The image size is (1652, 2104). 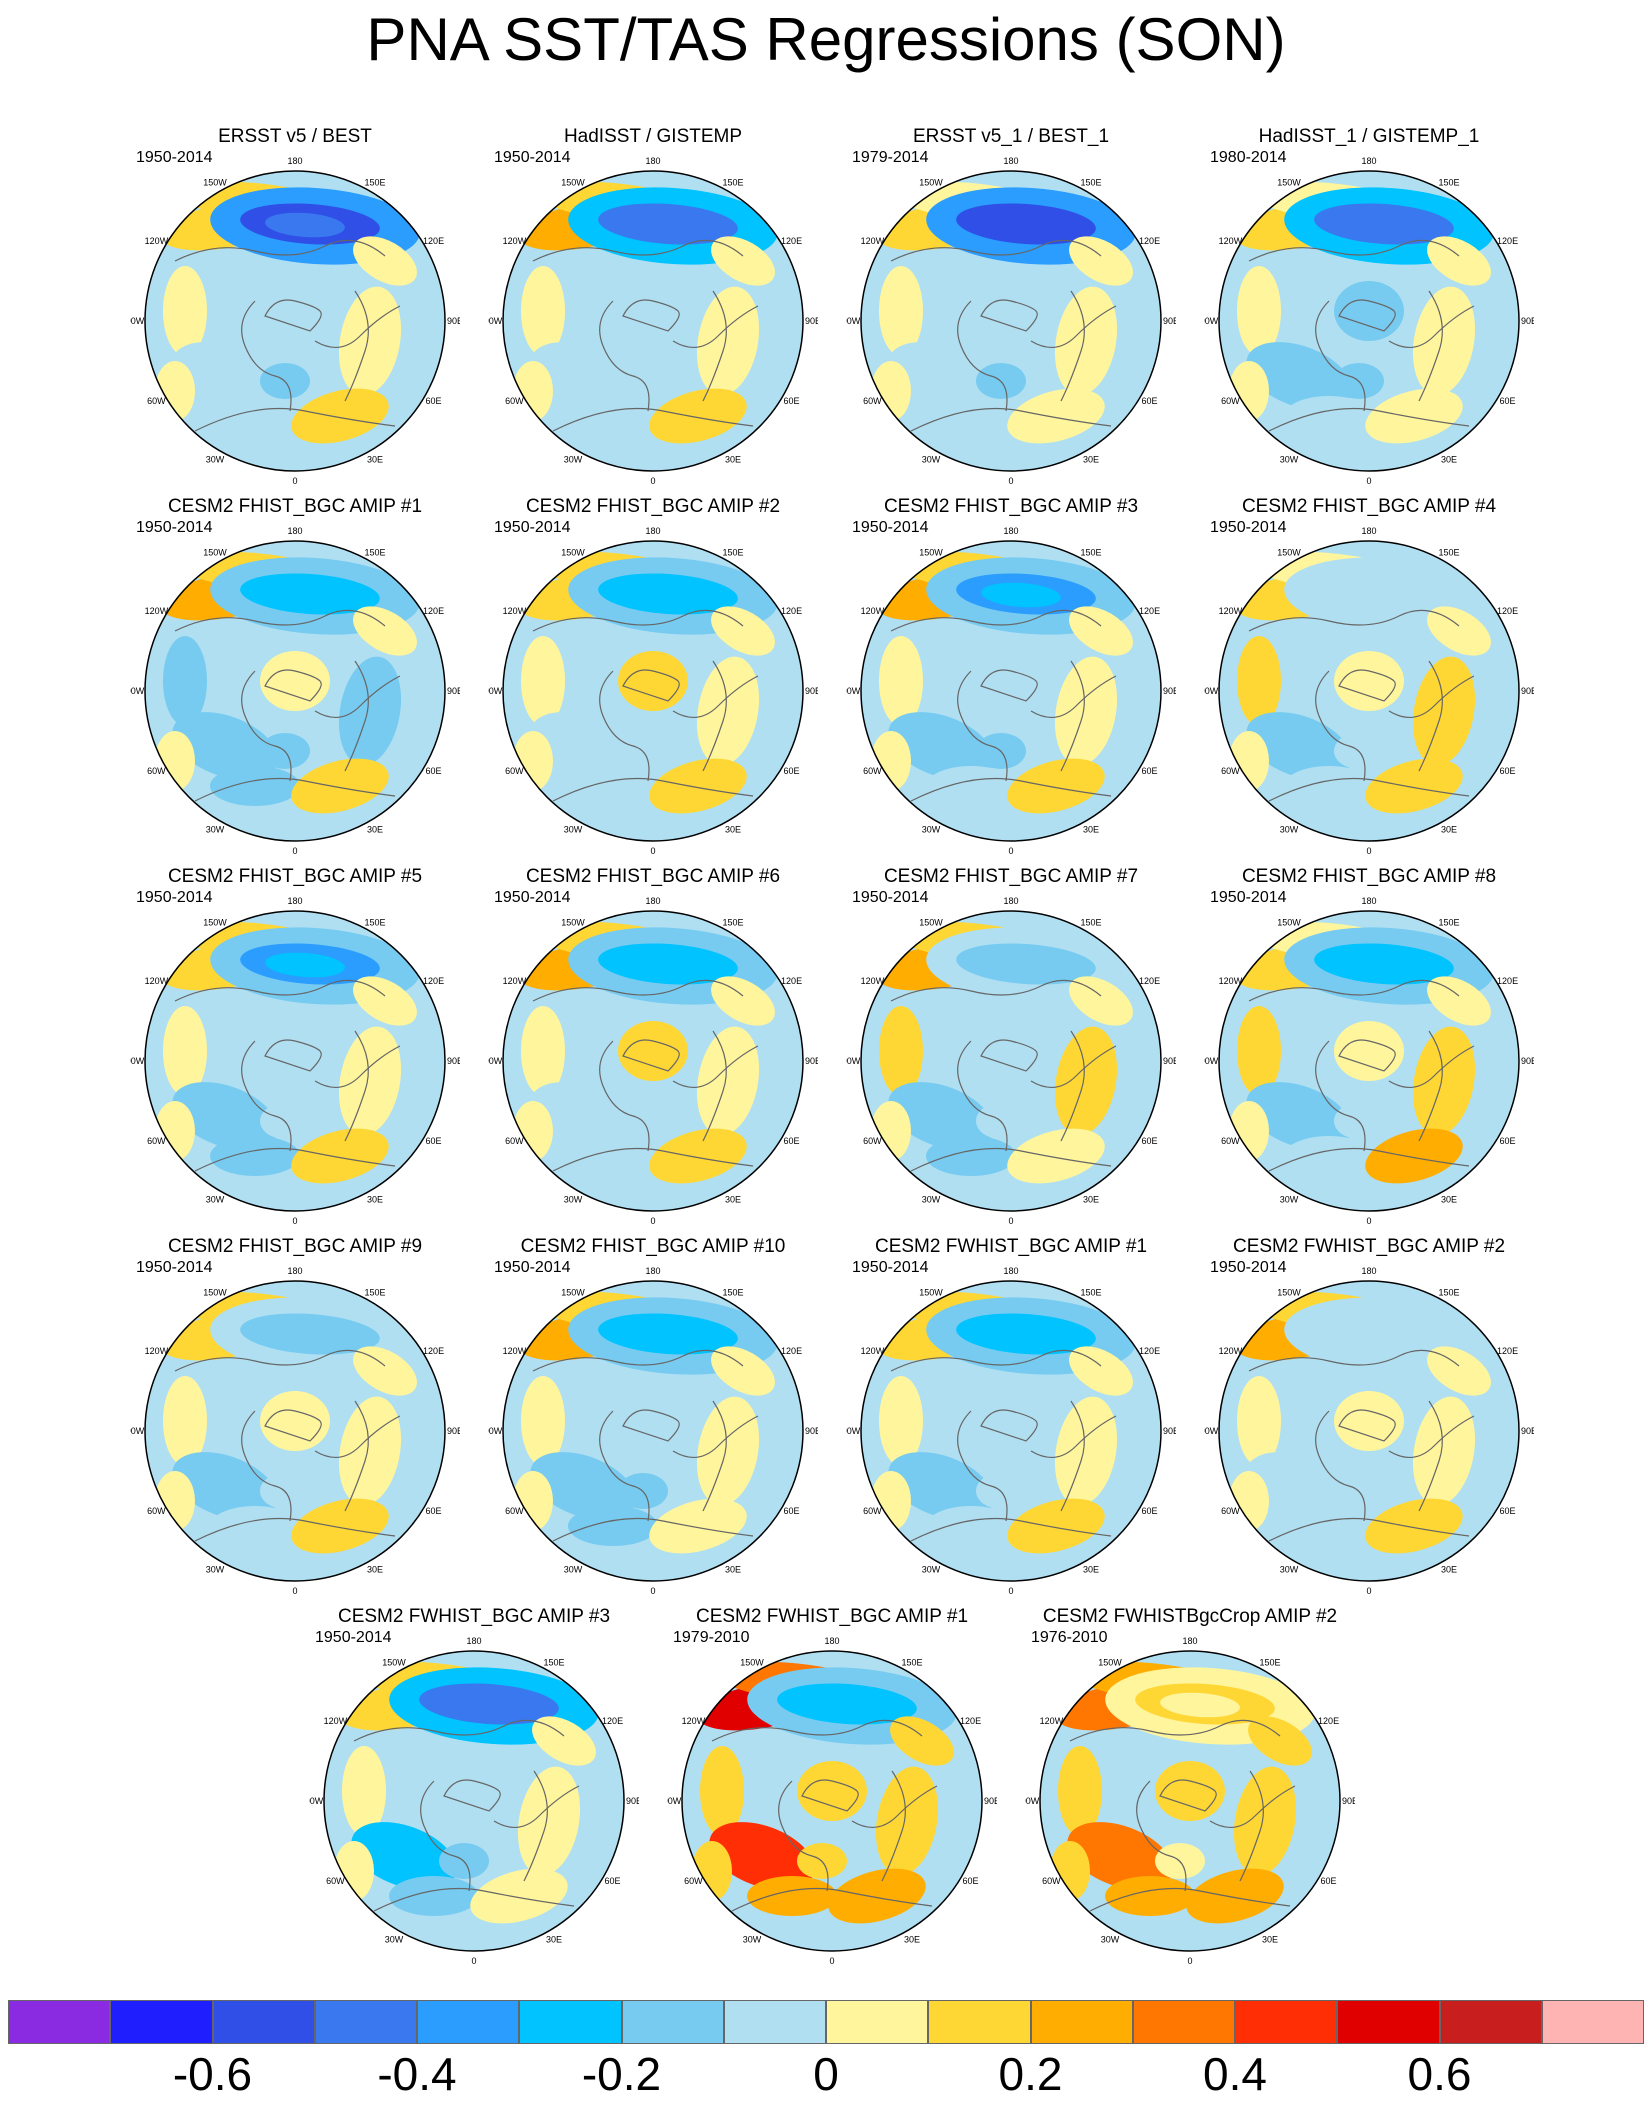 What do you see at coordinates (652, 481) in the screenshot?
I see `longitude-label: 0` at bounding box center [652, 481].